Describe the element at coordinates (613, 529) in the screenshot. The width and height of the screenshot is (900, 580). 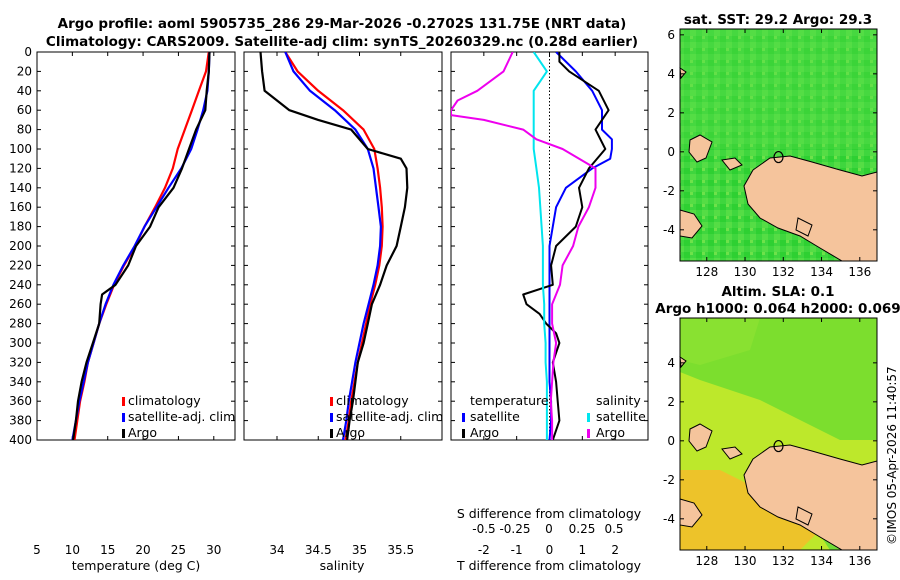
I see `top-axis-tick: 0.5` at that location.